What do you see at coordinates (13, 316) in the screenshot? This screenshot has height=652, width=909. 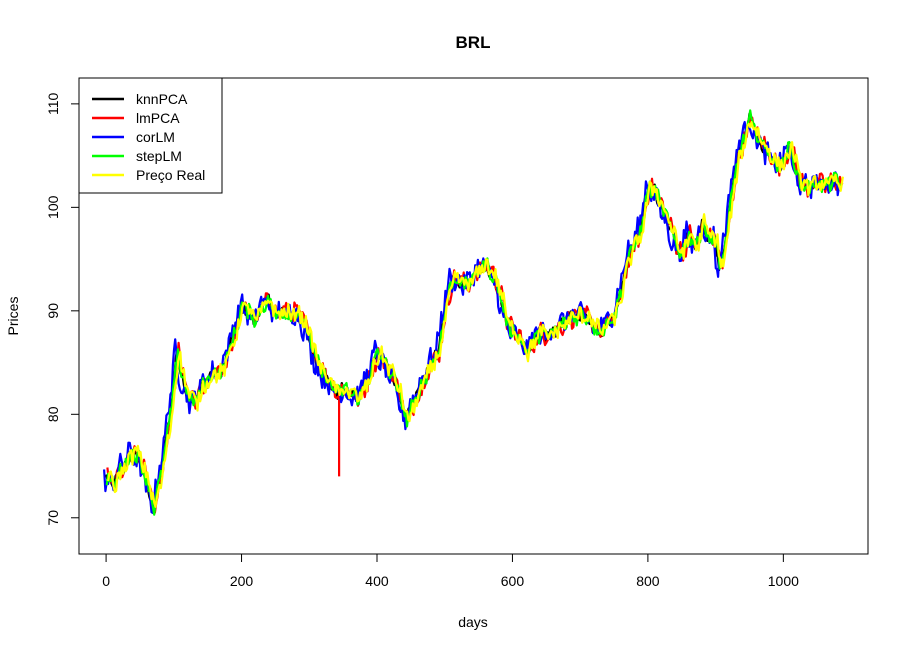 I see `y-axis-label: Prices` at bounding box center [13, 316].